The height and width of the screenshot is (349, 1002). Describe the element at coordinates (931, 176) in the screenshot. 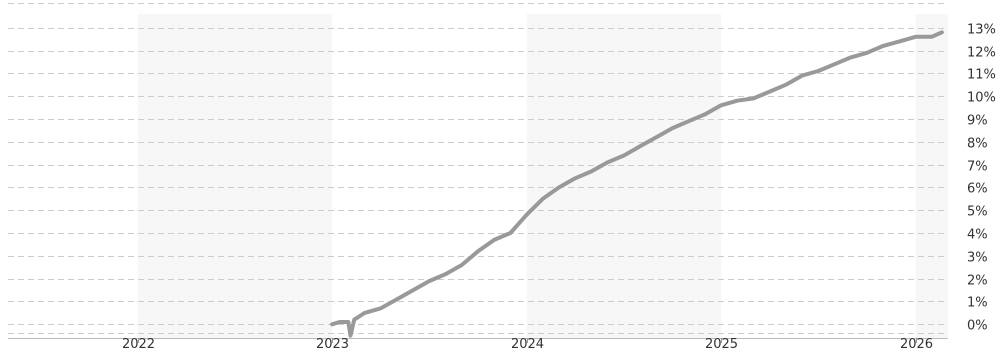

I see `year-band` at that location.